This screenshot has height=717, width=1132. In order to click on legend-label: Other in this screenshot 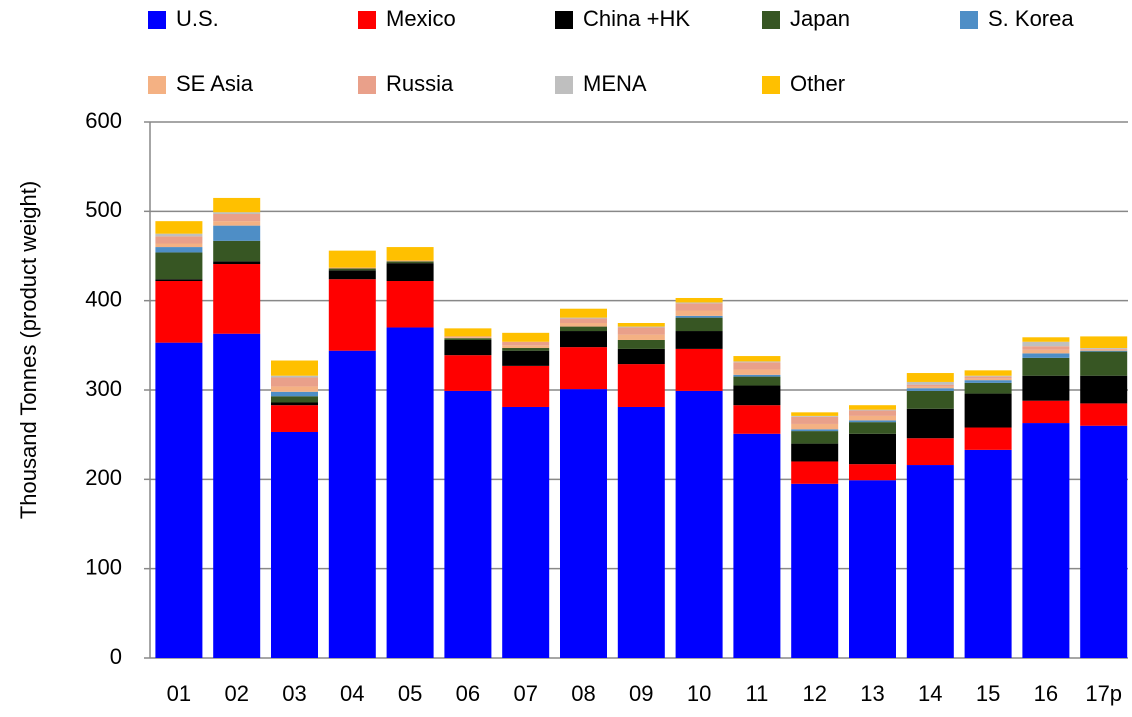, I will do `click(817, 83)`.